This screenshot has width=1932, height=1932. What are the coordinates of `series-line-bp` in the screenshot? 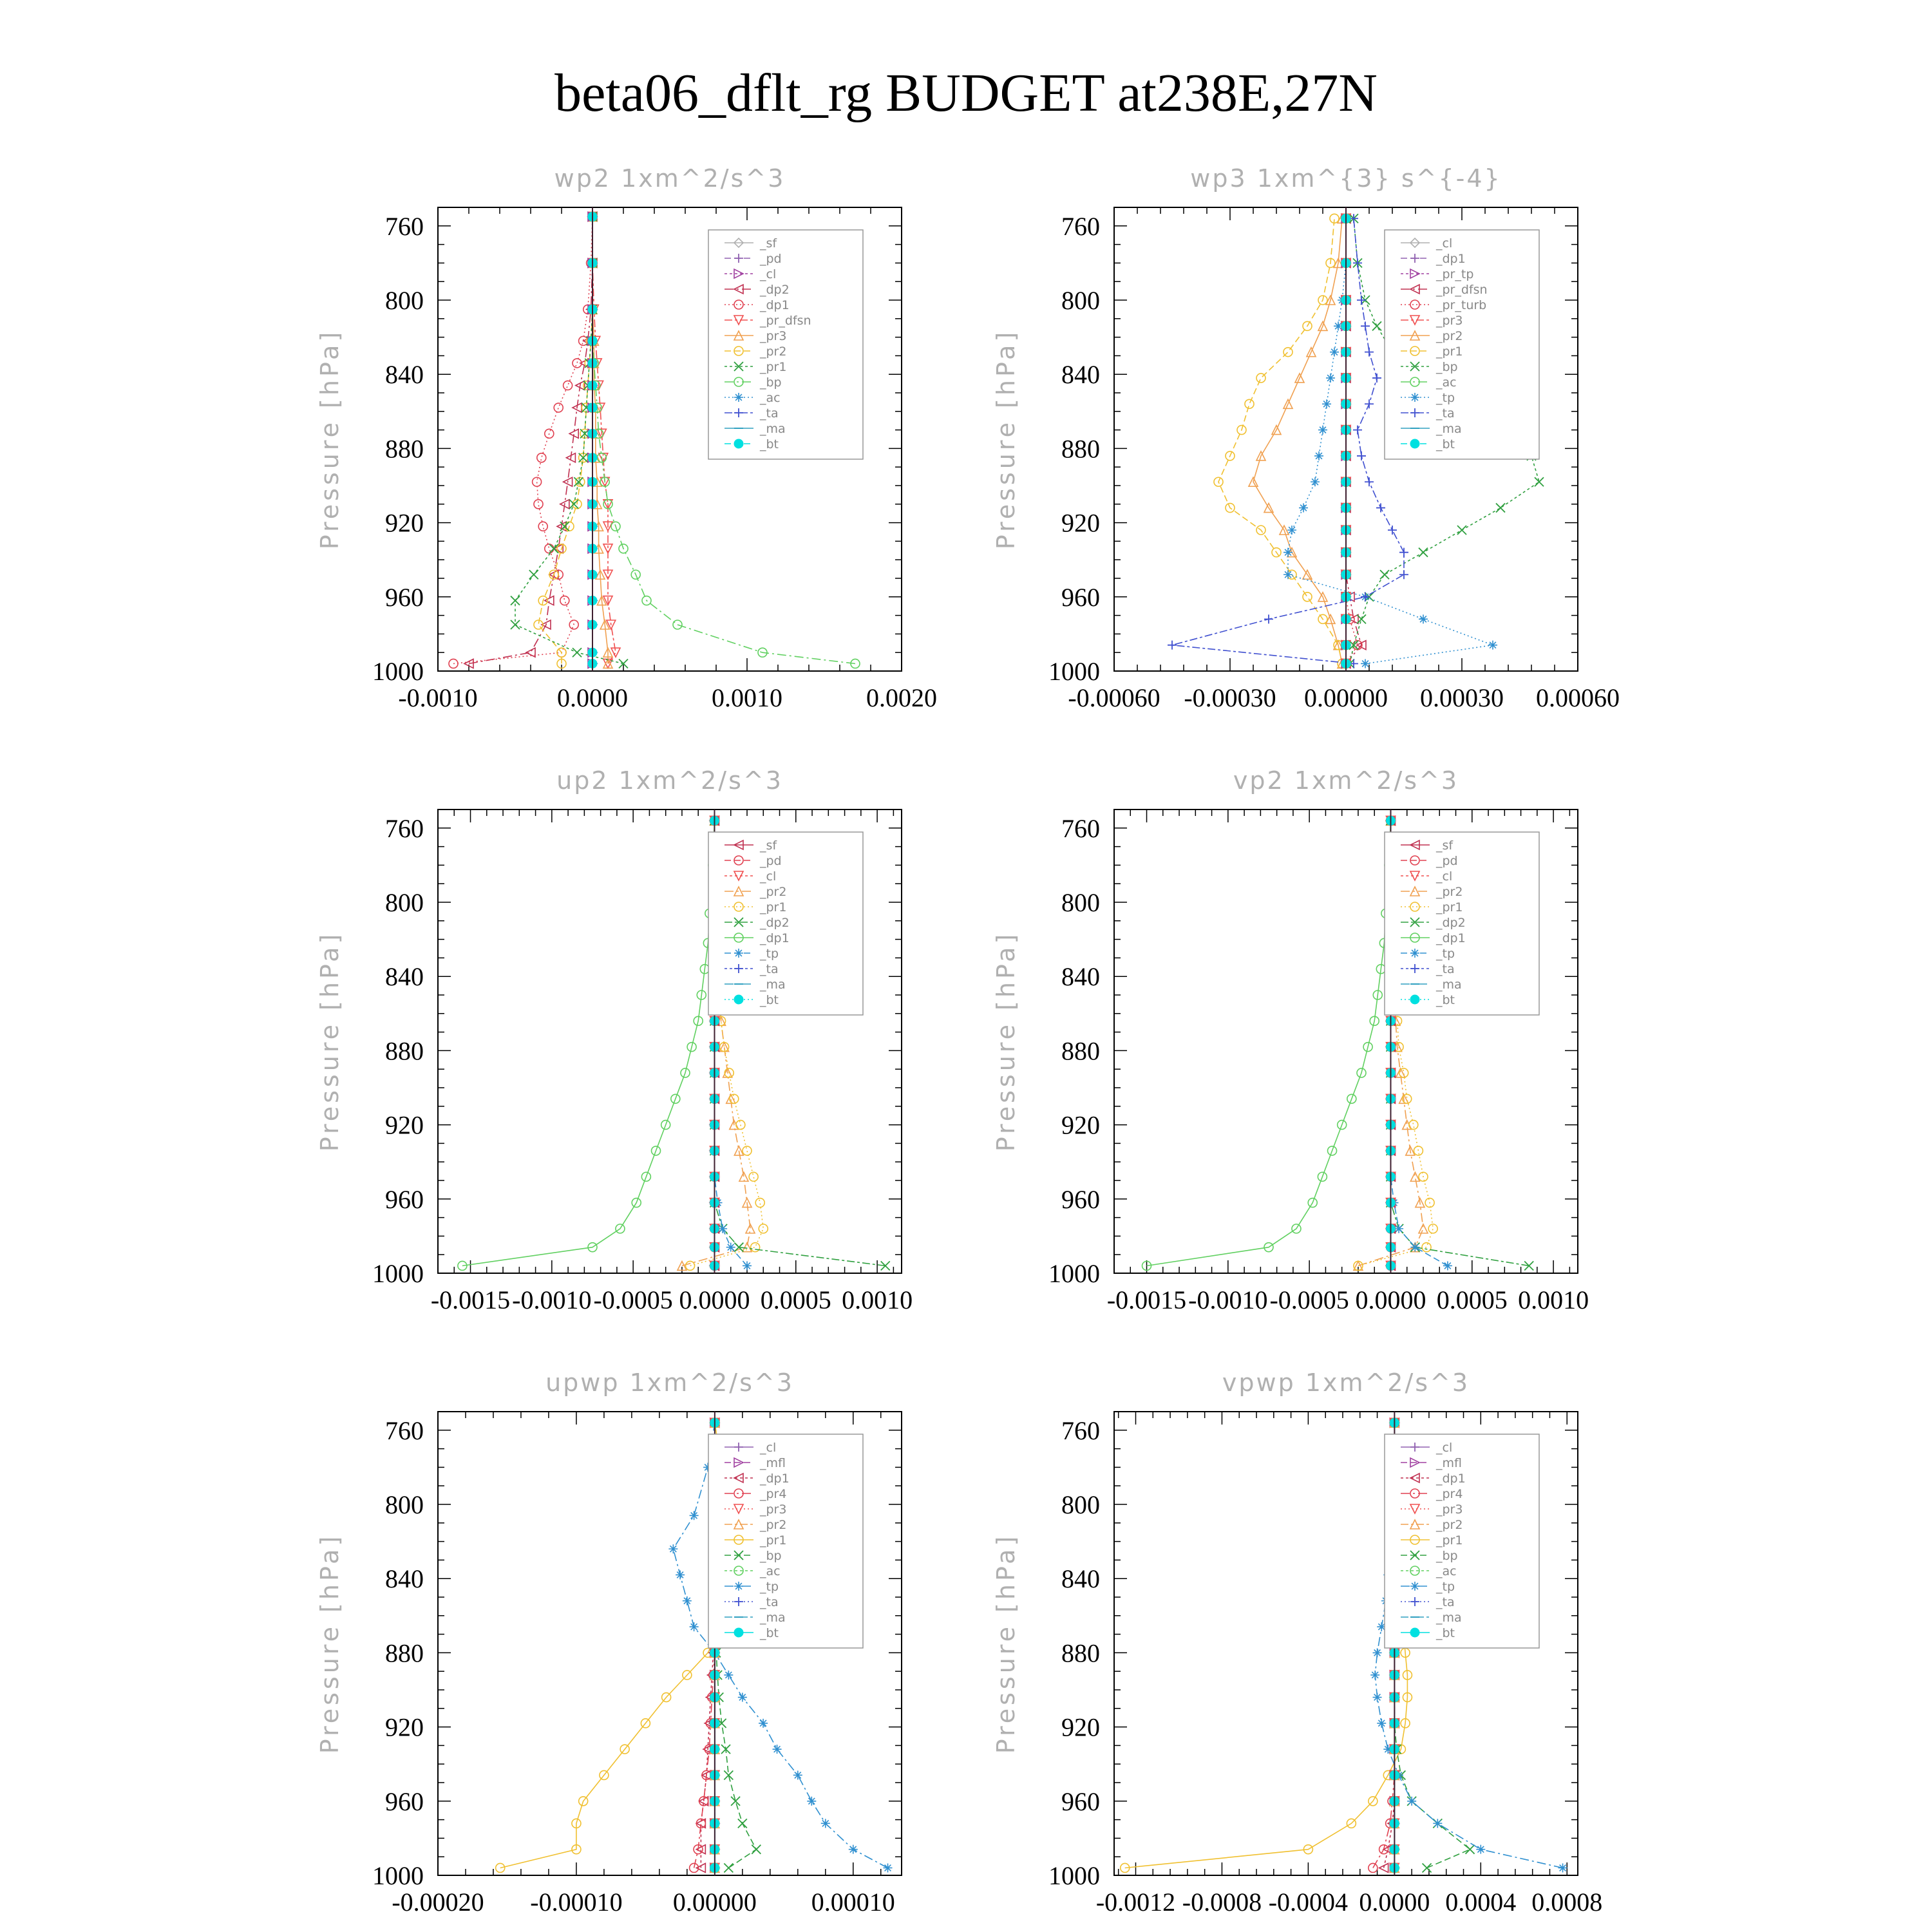 It's located at (1444, 441).